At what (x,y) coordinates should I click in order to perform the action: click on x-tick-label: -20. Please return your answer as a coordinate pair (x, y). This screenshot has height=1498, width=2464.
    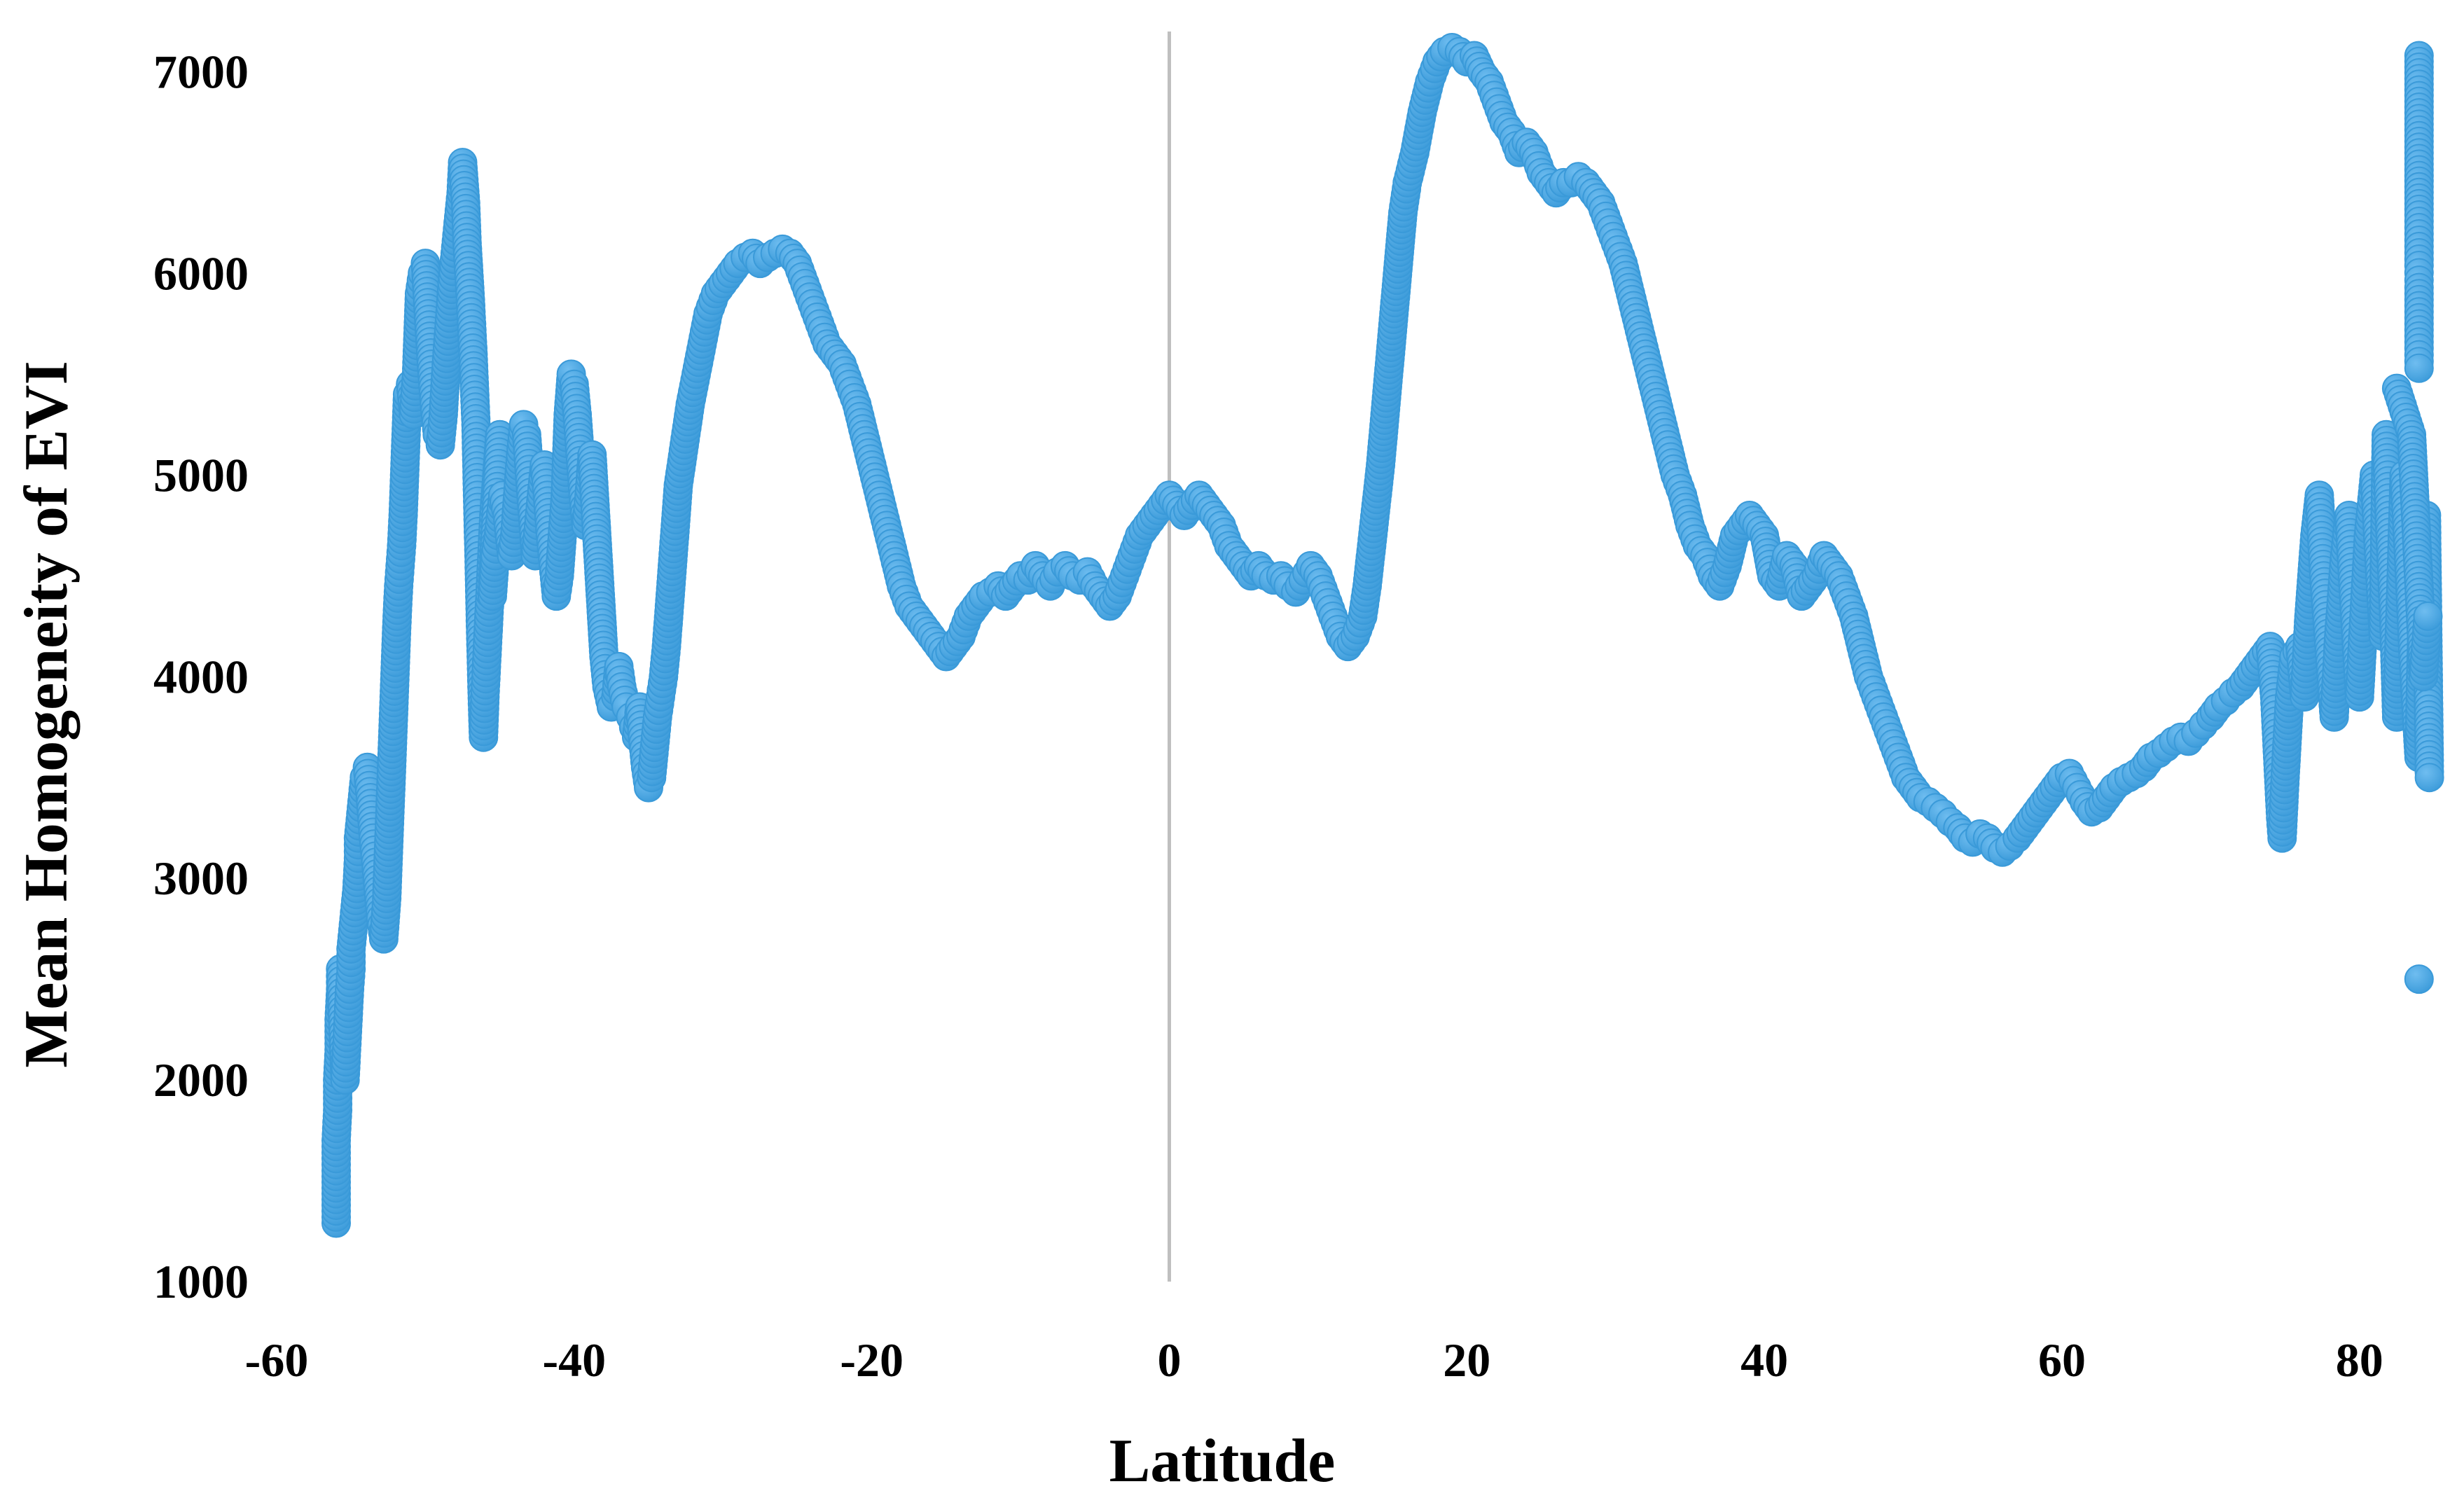
    Looking at the image, I should click on (872, 1360).